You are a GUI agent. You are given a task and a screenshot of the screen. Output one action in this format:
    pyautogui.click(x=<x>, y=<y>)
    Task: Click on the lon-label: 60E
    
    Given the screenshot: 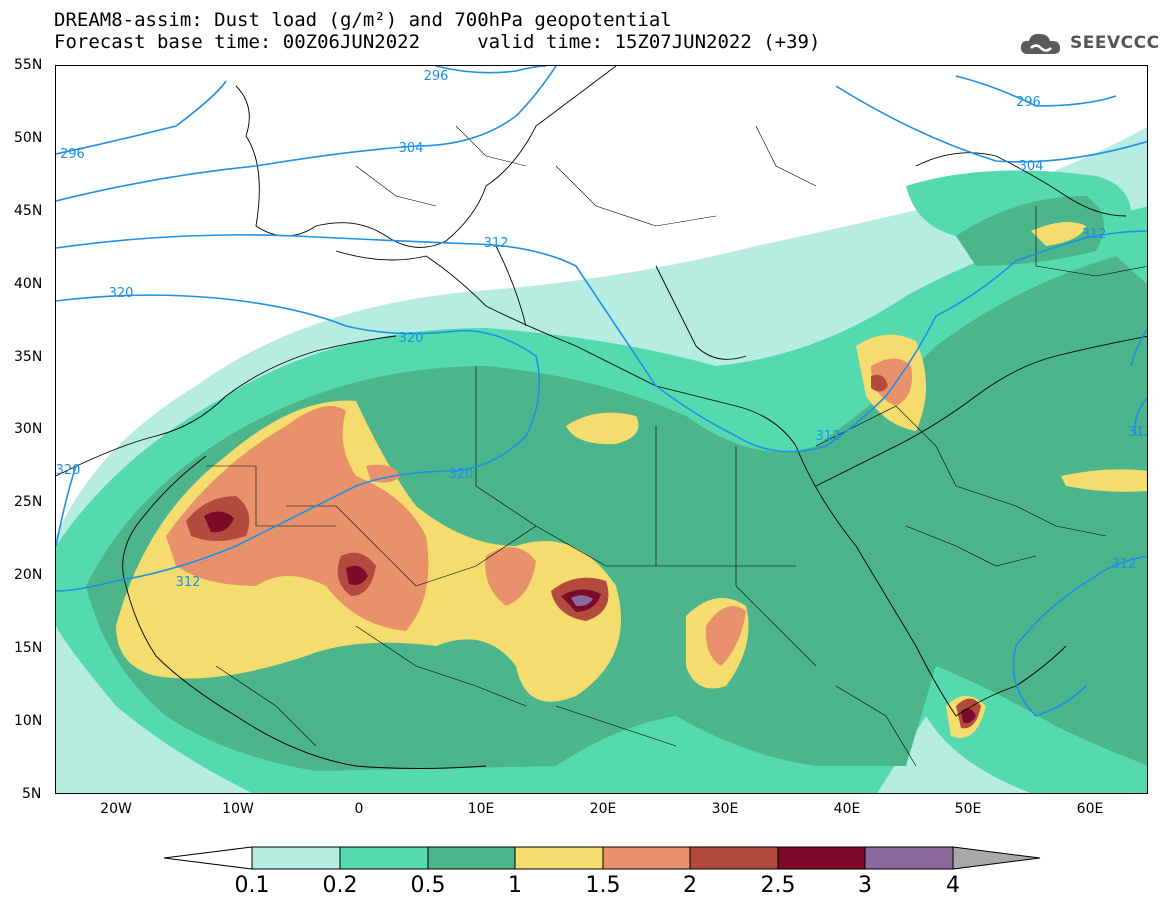 What is the action you would take?
    pyautogui.click(x=1090, y=809)
    